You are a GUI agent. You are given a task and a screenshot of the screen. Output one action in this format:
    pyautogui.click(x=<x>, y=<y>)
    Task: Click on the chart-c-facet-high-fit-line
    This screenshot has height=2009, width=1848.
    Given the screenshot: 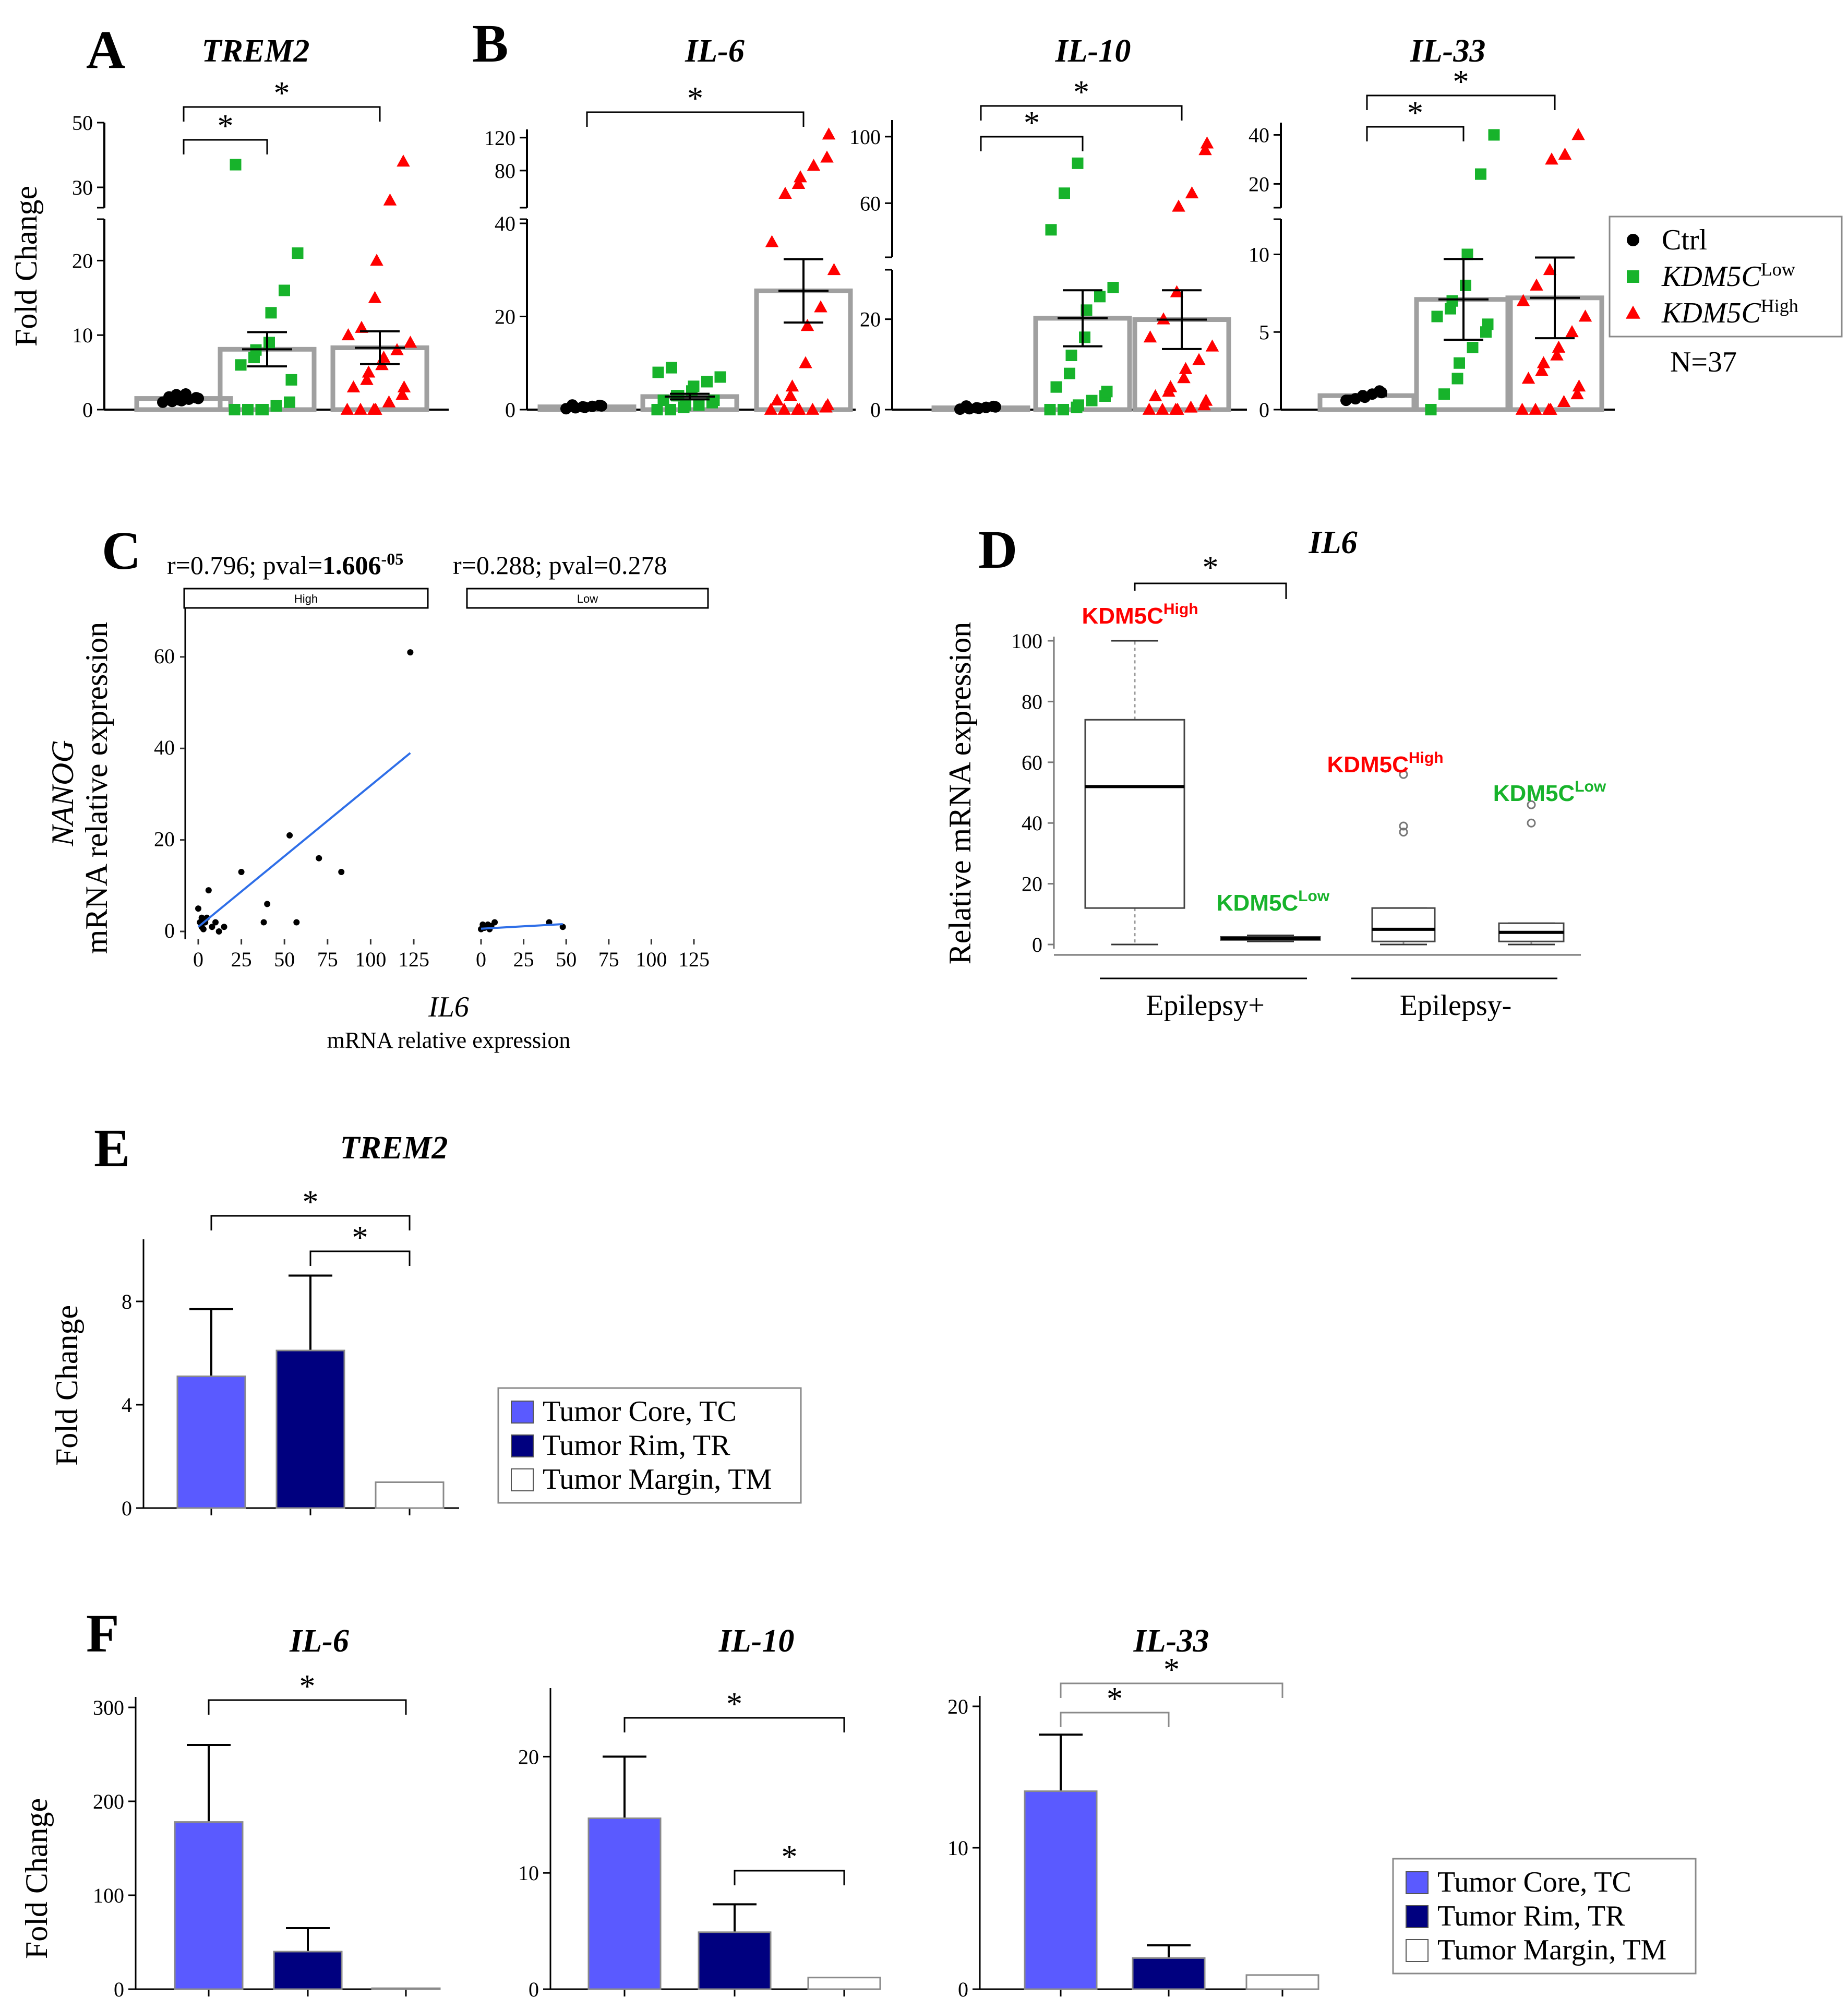 What is the action you would take?
    pyautogui.click(x=304, y=840)
    